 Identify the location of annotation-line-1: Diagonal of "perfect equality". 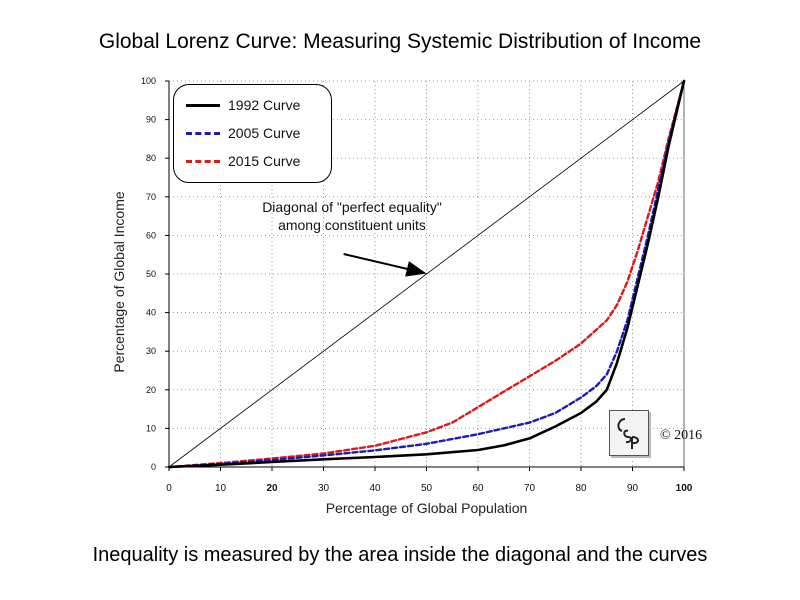
(352, 207).